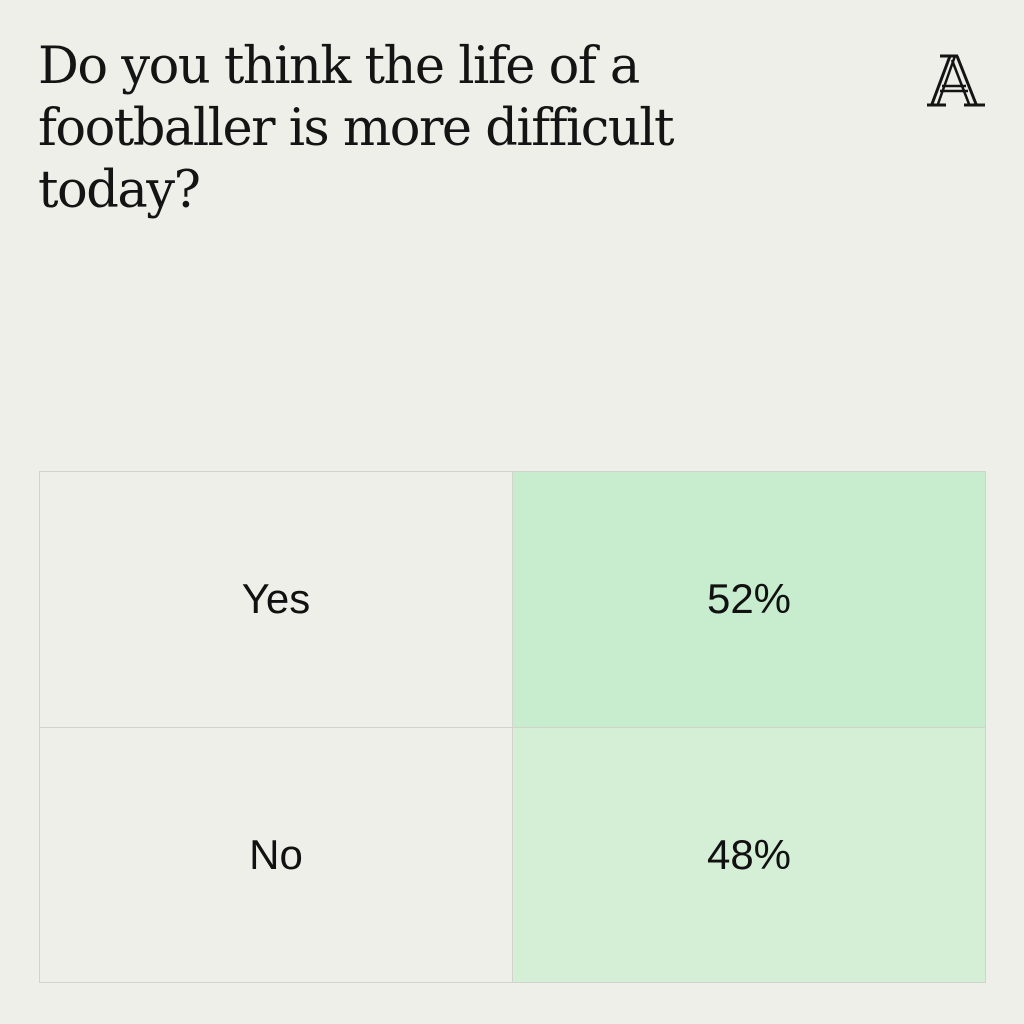  I want to click on answer-value-no: 48%, so click(749, 854).